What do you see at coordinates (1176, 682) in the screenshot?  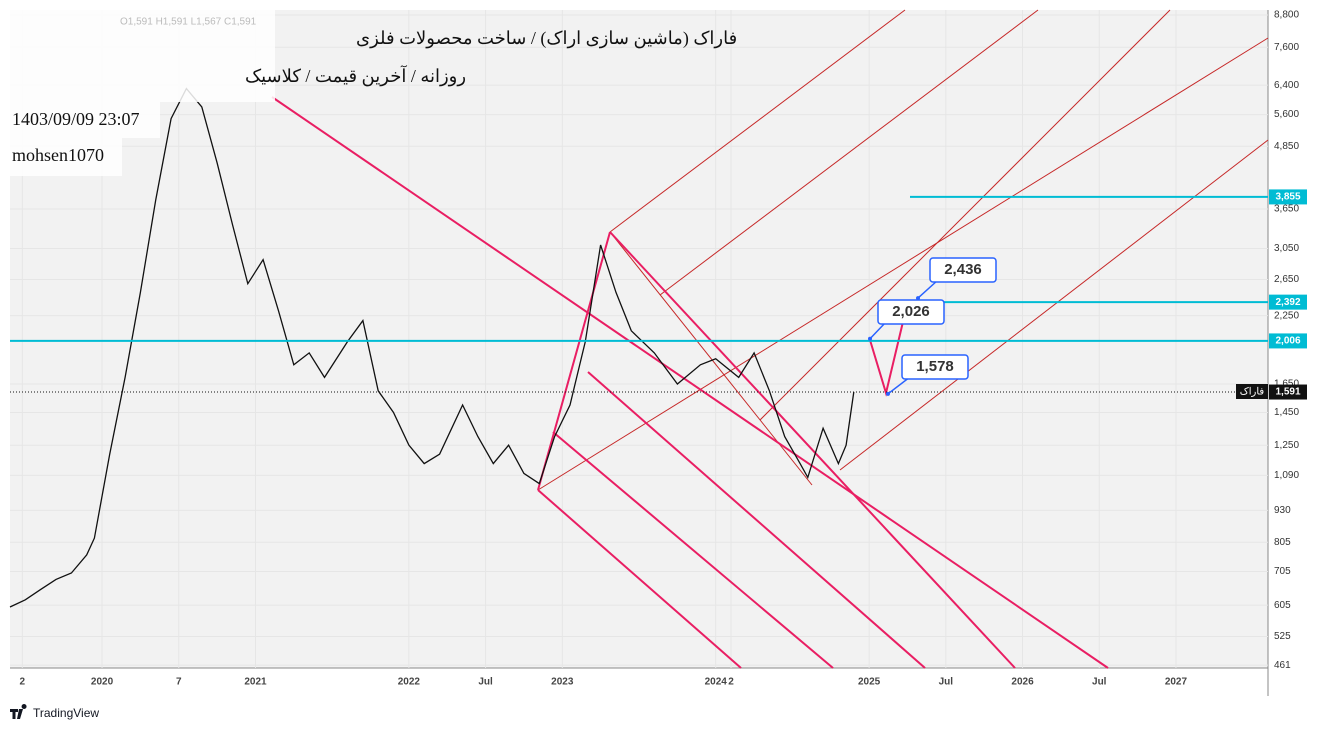 I see `x-tick-label: 2027` at bounding box center [1176, 682].